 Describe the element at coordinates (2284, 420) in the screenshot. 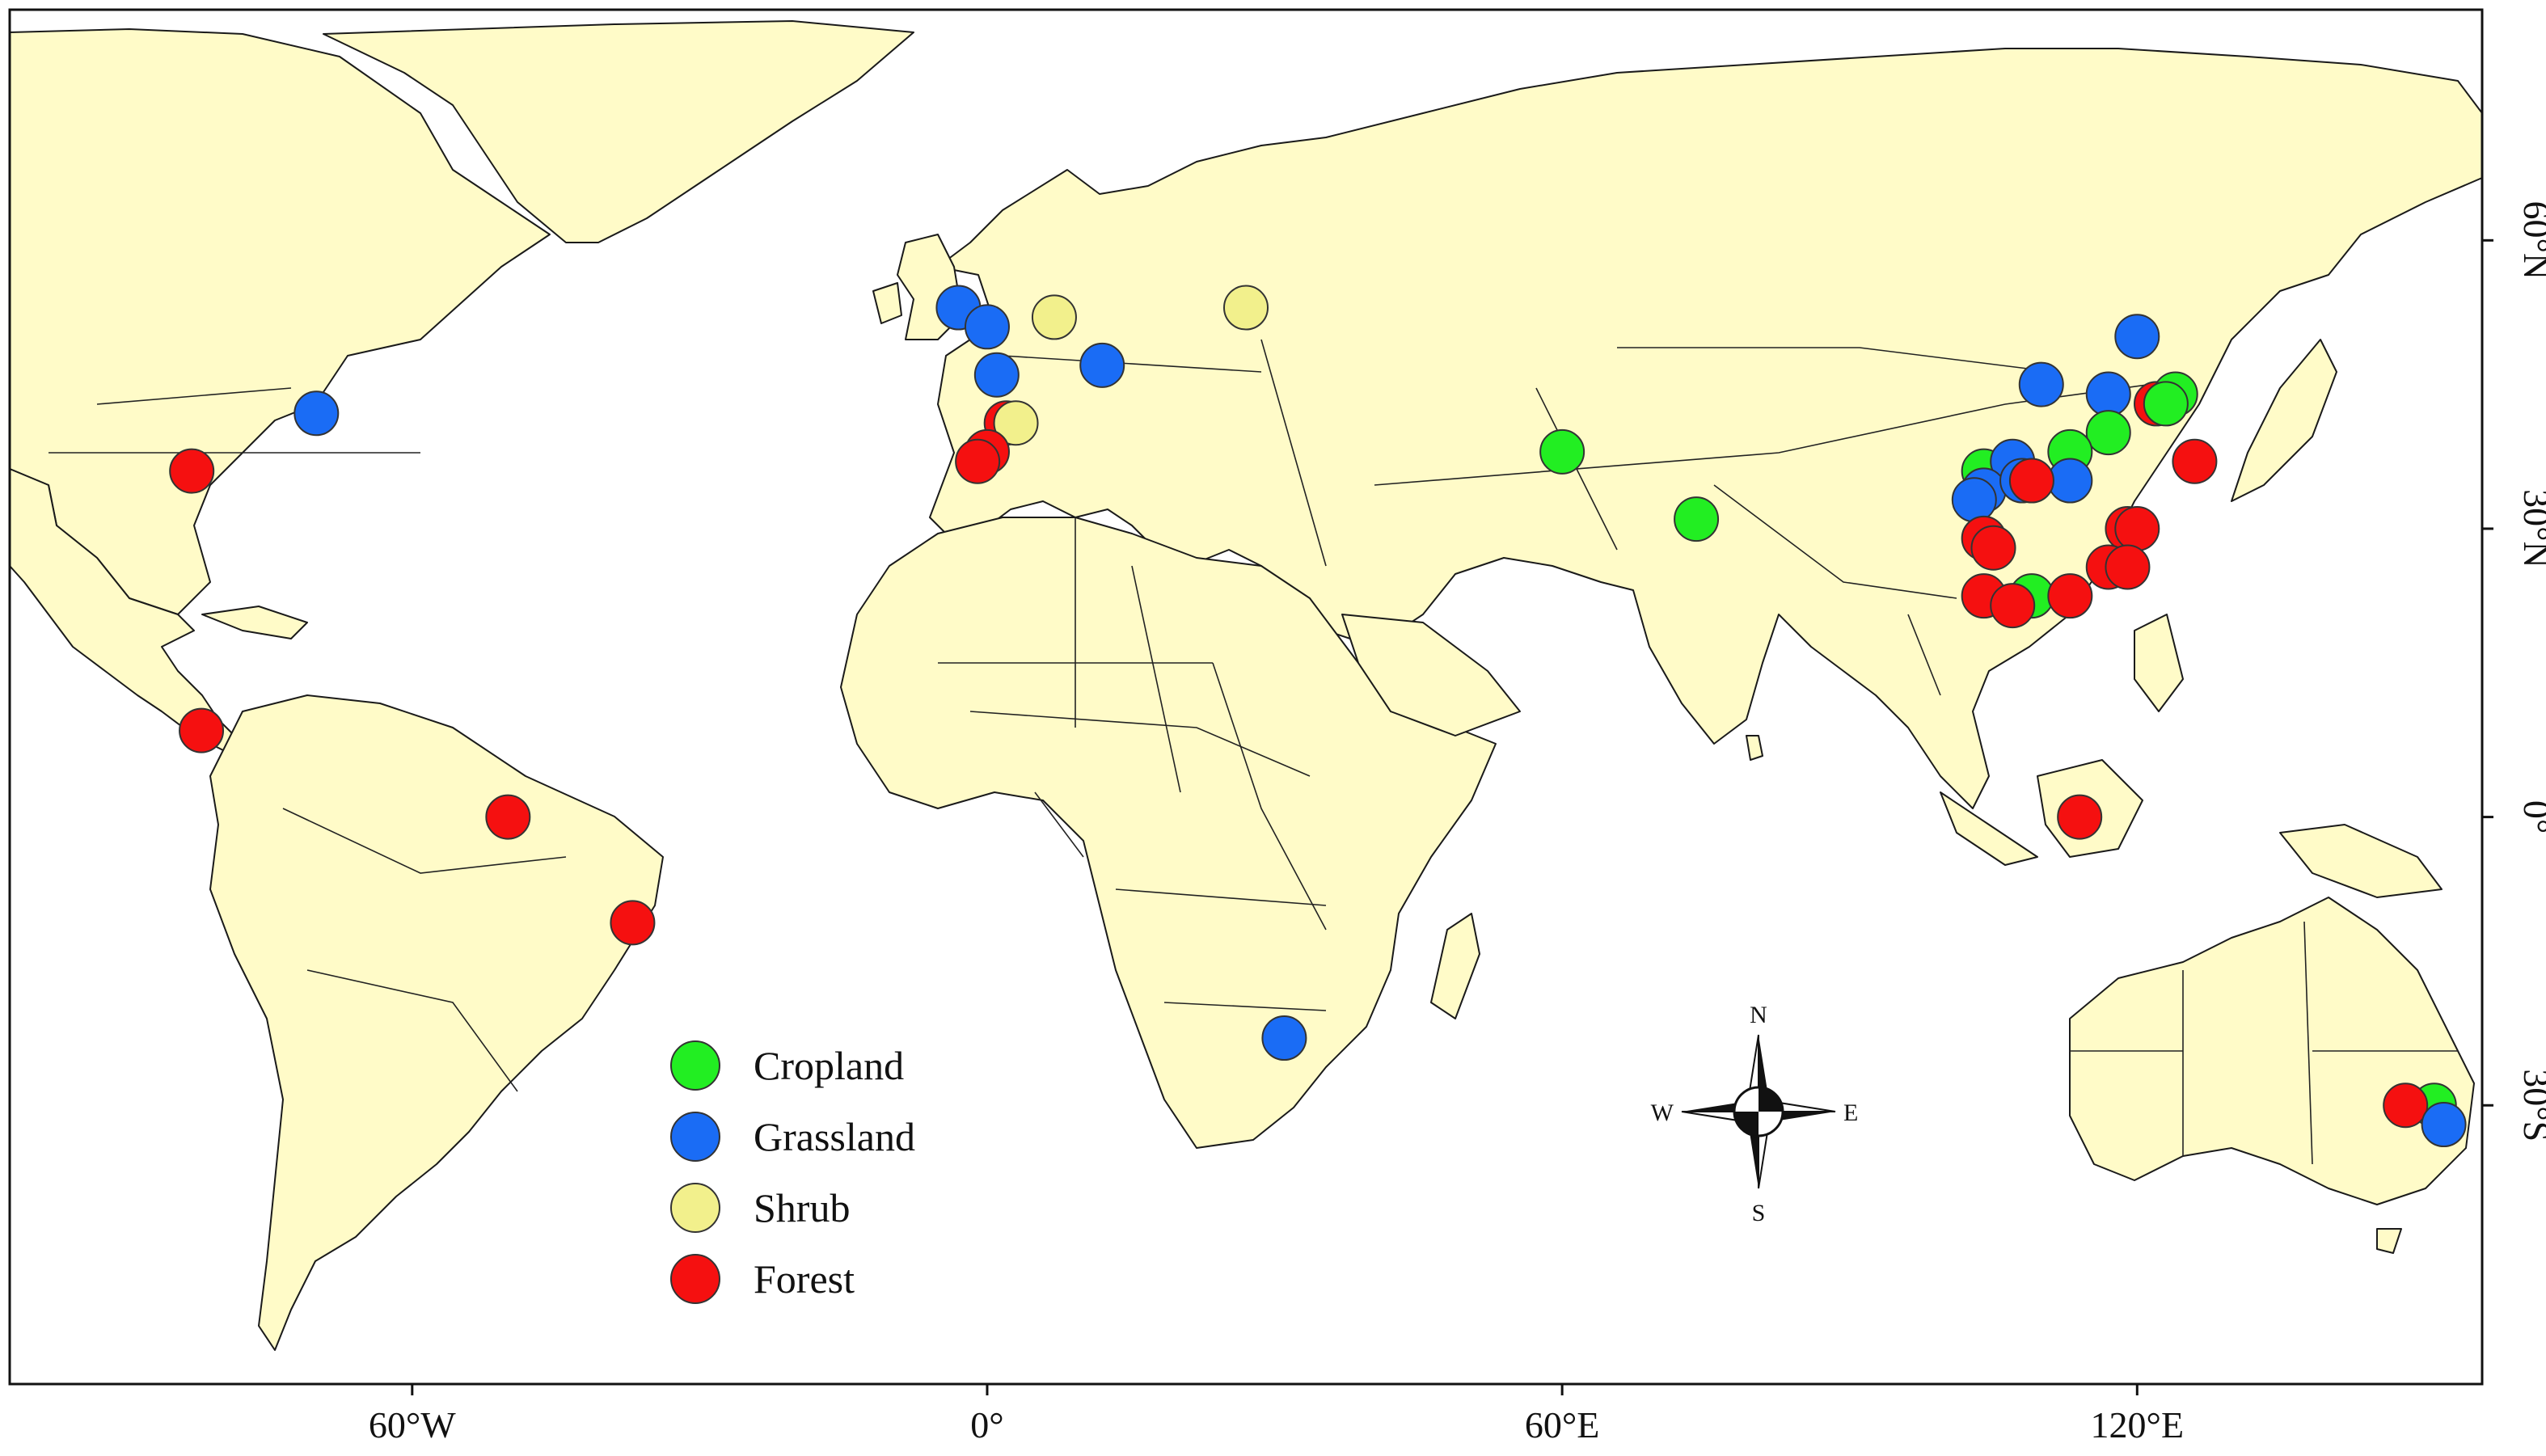

I see `japan` at that location.